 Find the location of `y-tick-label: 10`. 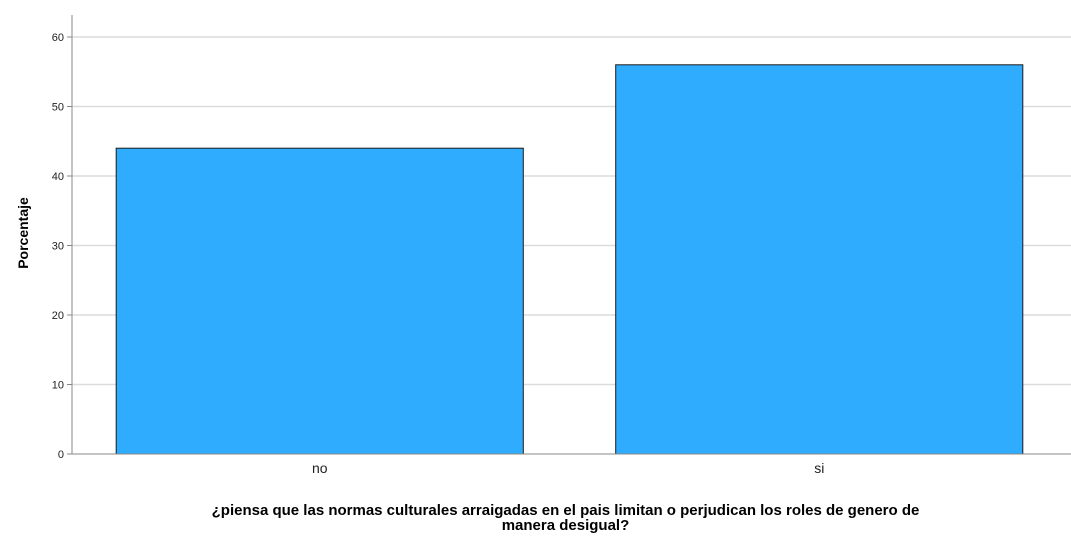

y-tick-label: 10 is located at coordinates (58, 386).